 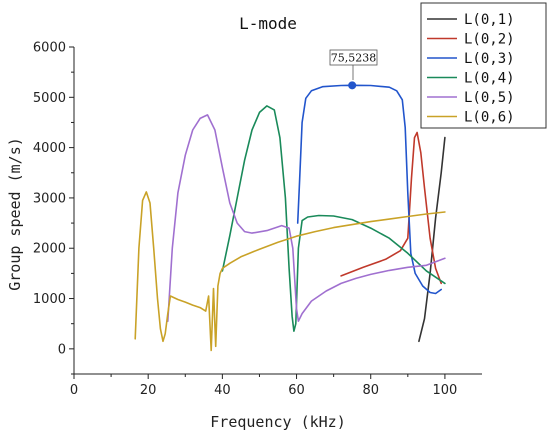 What do you see at coordinates (277, 422) in the screenshot?
I see `x-axis-title: Frequency (kHz)` at bounding box center [277, 422].